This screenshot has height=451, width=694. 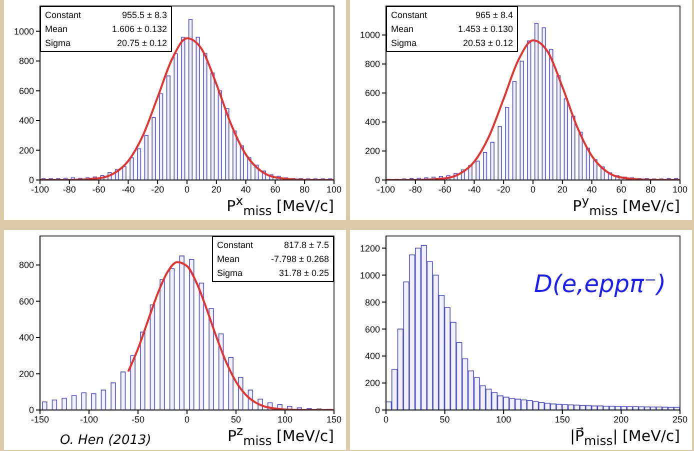 I want to click on text: Mean -7.798 ± 0.268, so click(x=273, y=259).